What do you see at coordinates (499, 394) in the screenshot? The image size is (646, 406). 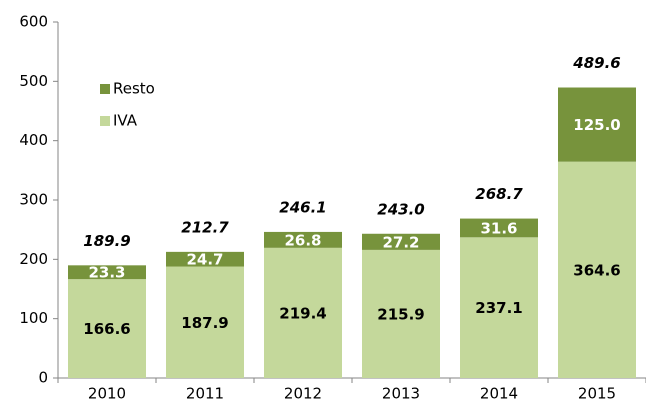 I see `x-tick-label: 2014` at bounding box center [499, 394].